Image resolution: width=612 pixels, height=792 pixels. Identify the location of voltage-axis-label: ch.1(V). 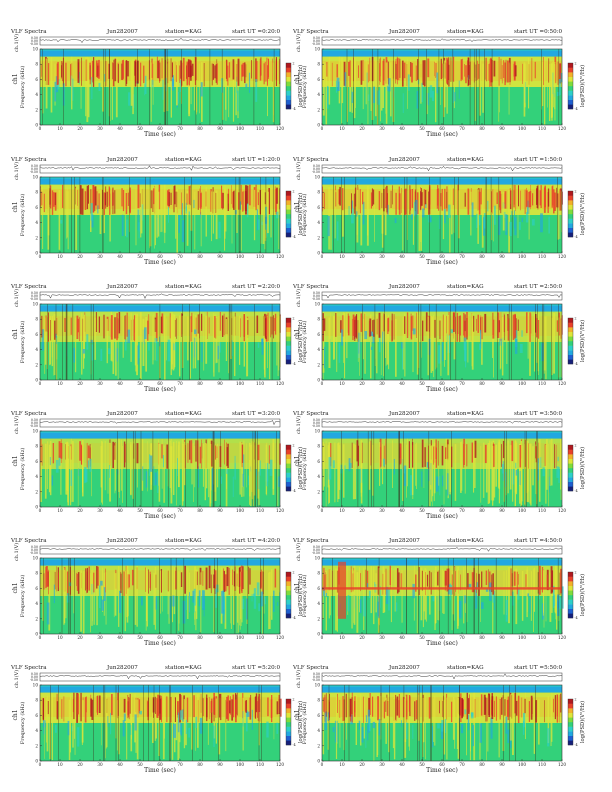
(16, 43).